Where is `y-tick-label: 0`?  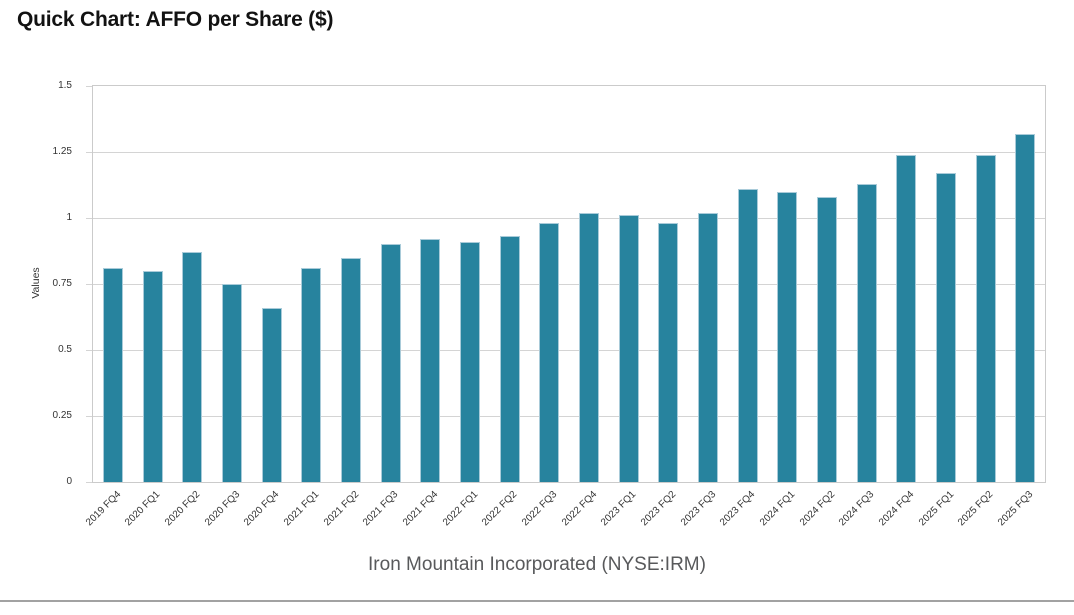
y-tick-label: 0 is located at coordinates (69, 481).